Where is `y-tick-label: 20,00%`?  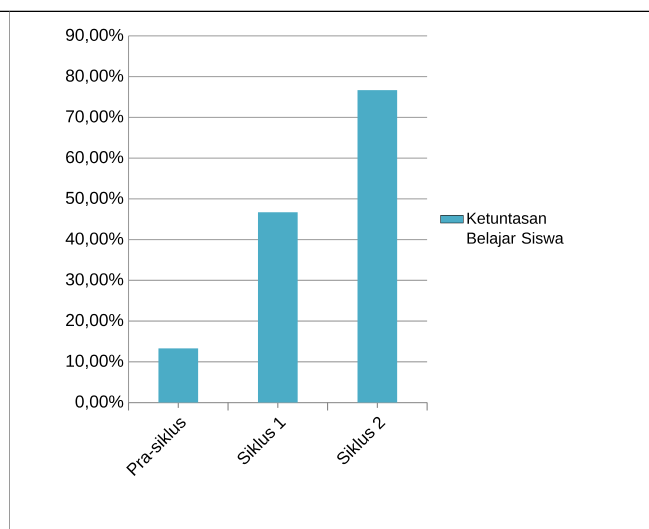 y-tick-label: 20,00% is located at coordinates (95, 321).